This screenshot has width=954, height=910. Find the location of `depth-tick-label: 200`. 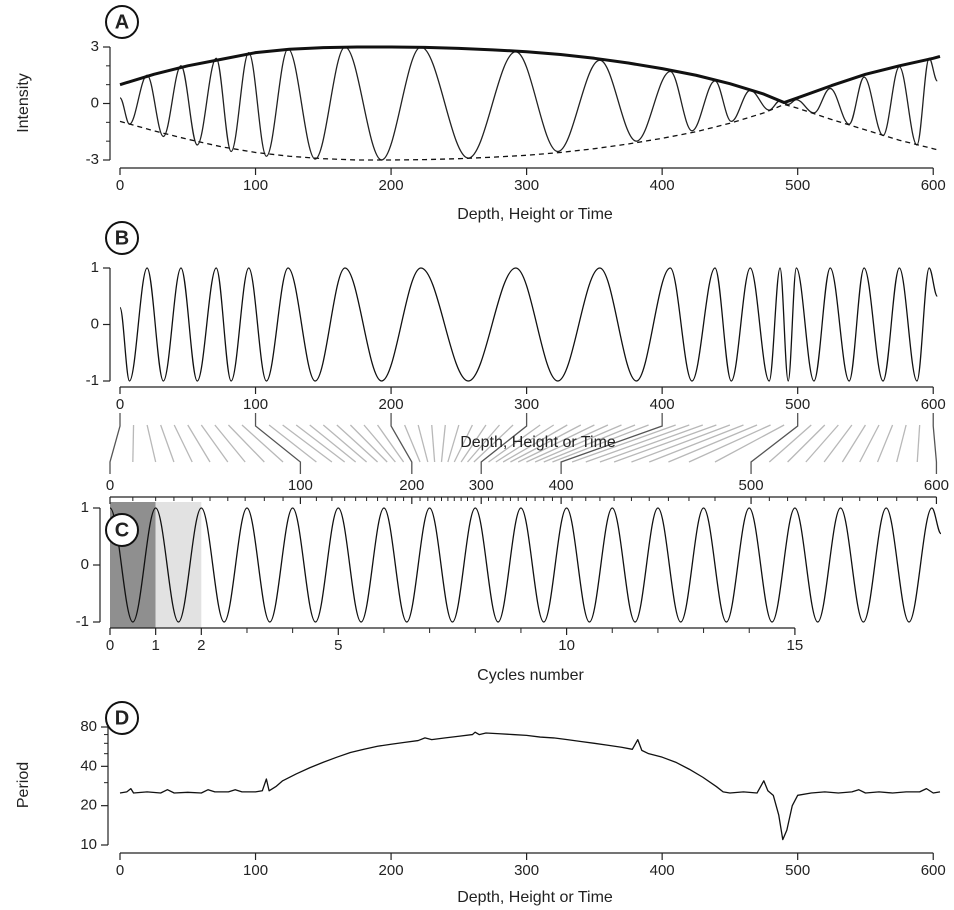

depth-tick-label: 200 is located at coordinates (411, 485).